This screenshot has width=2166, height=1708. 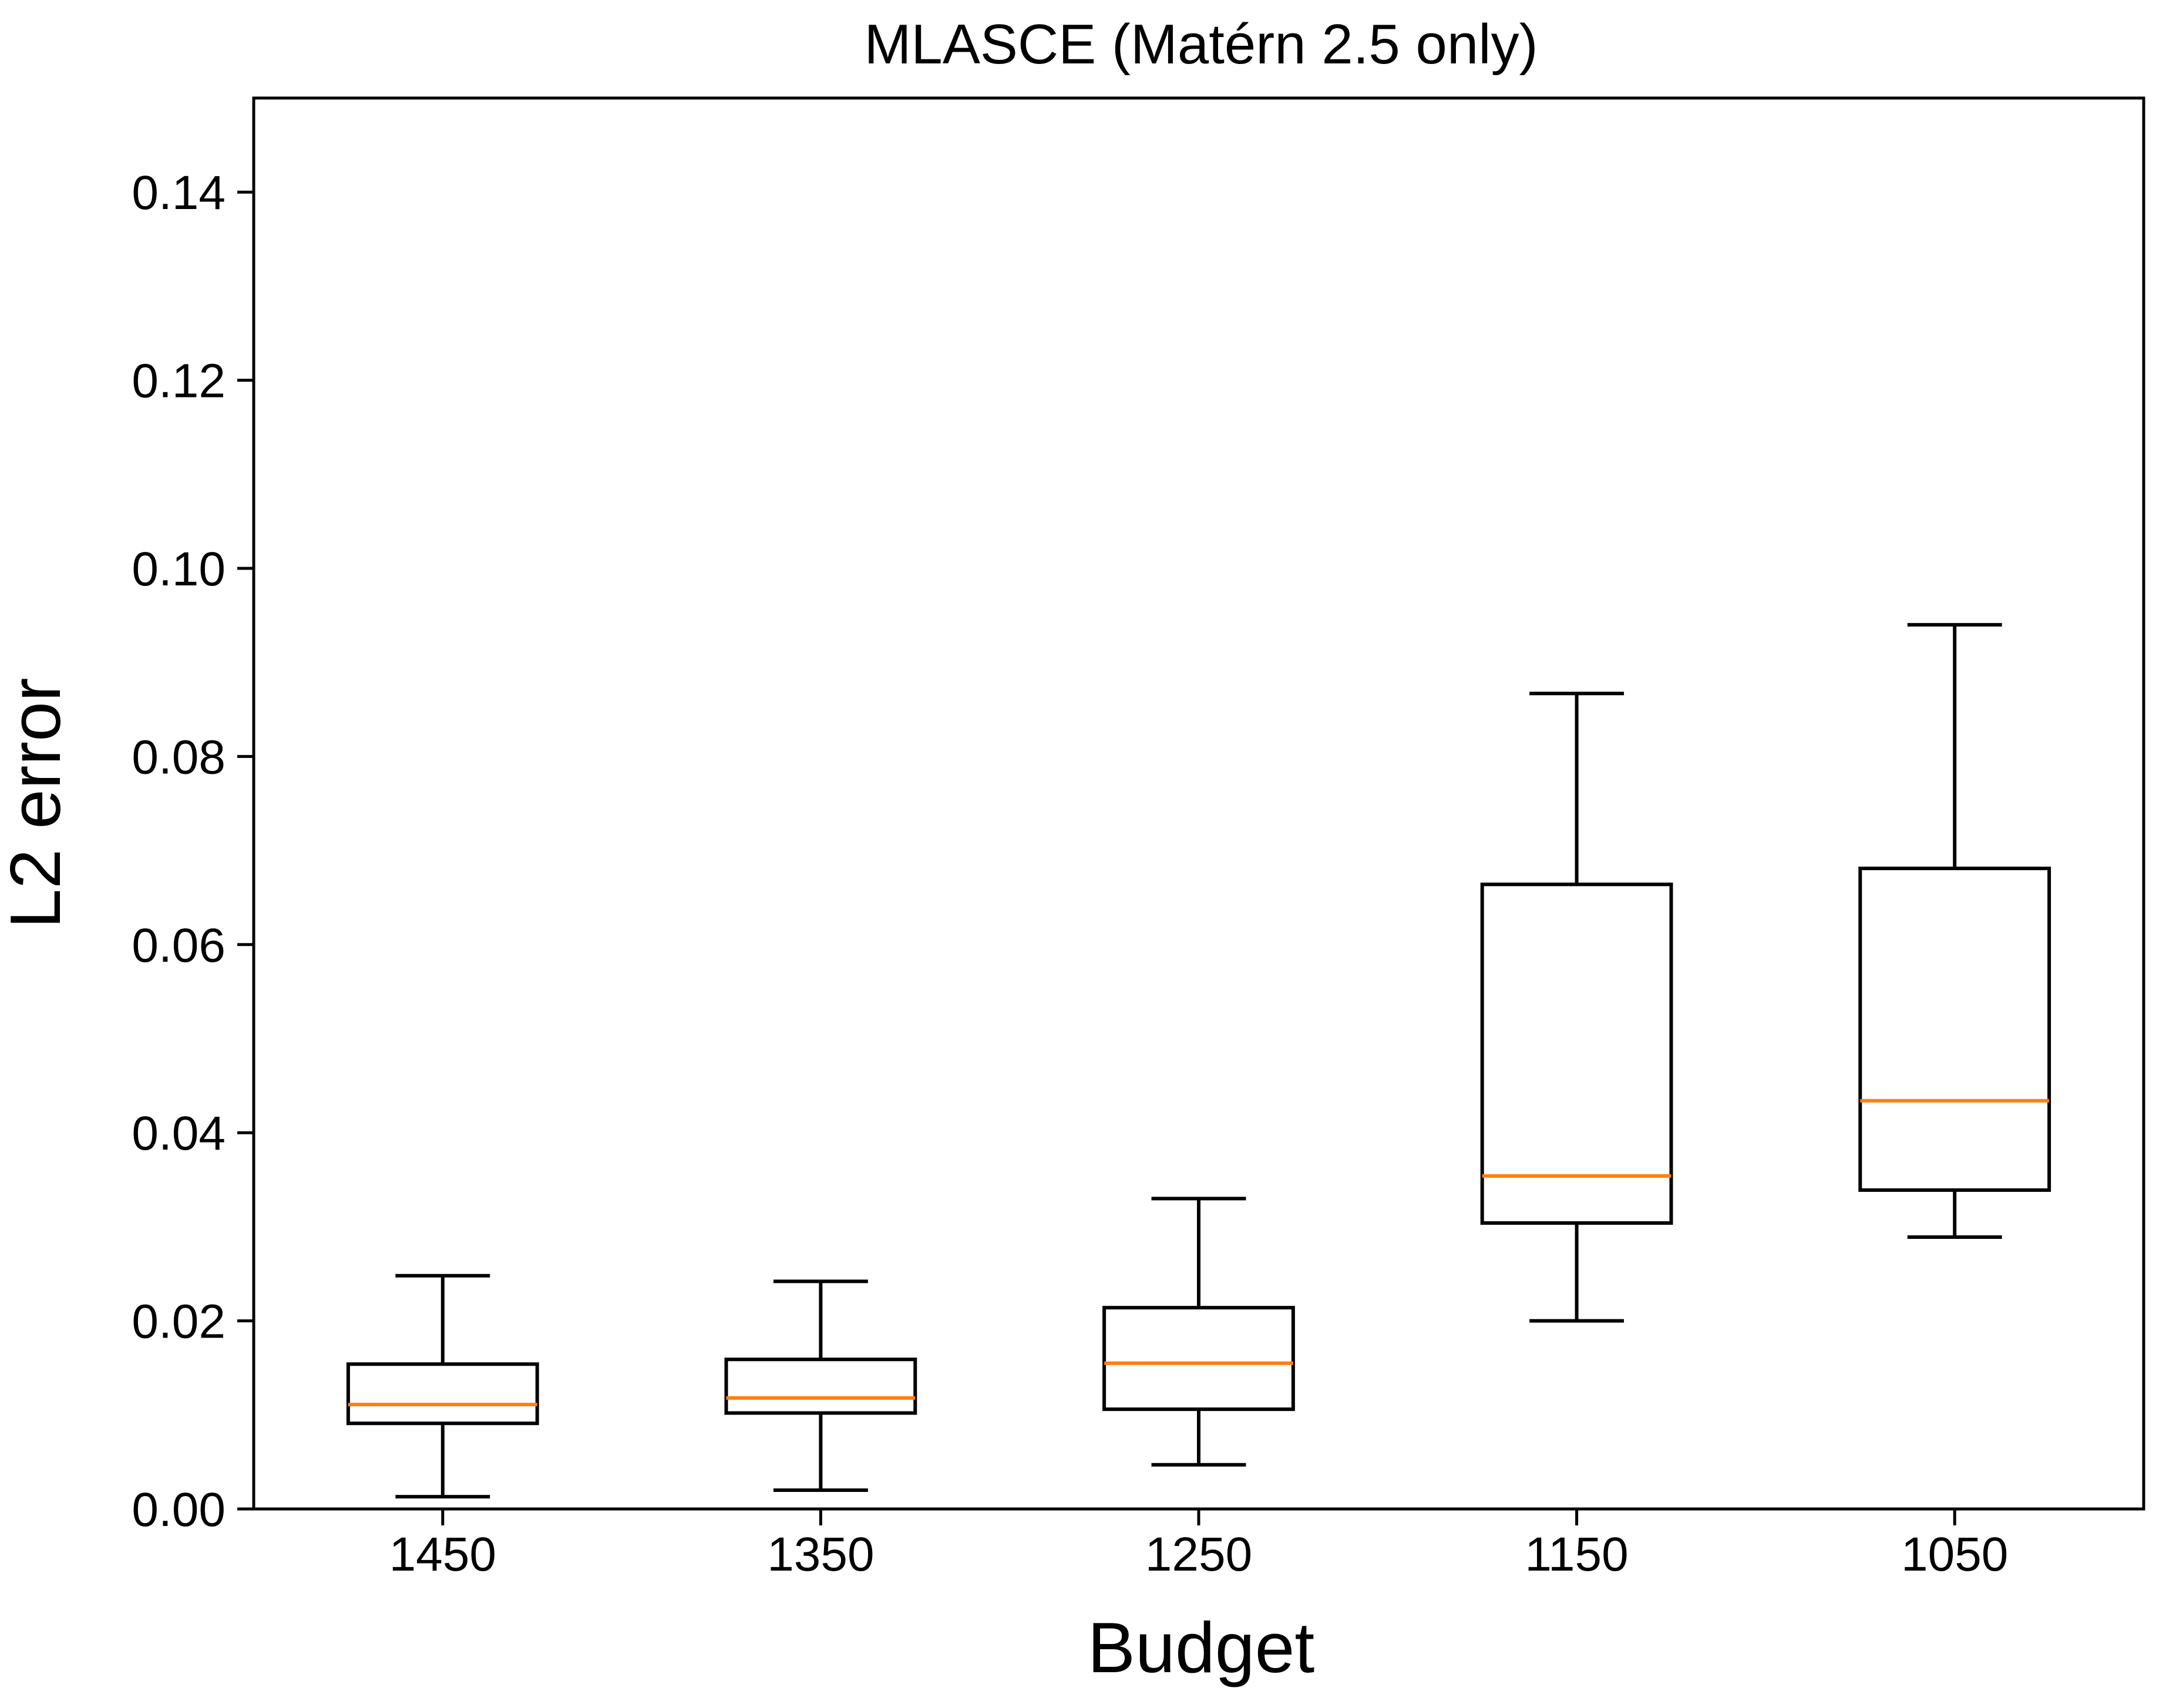 I want to click on y-tick-label: 0.08, so click(x=179, y=757).